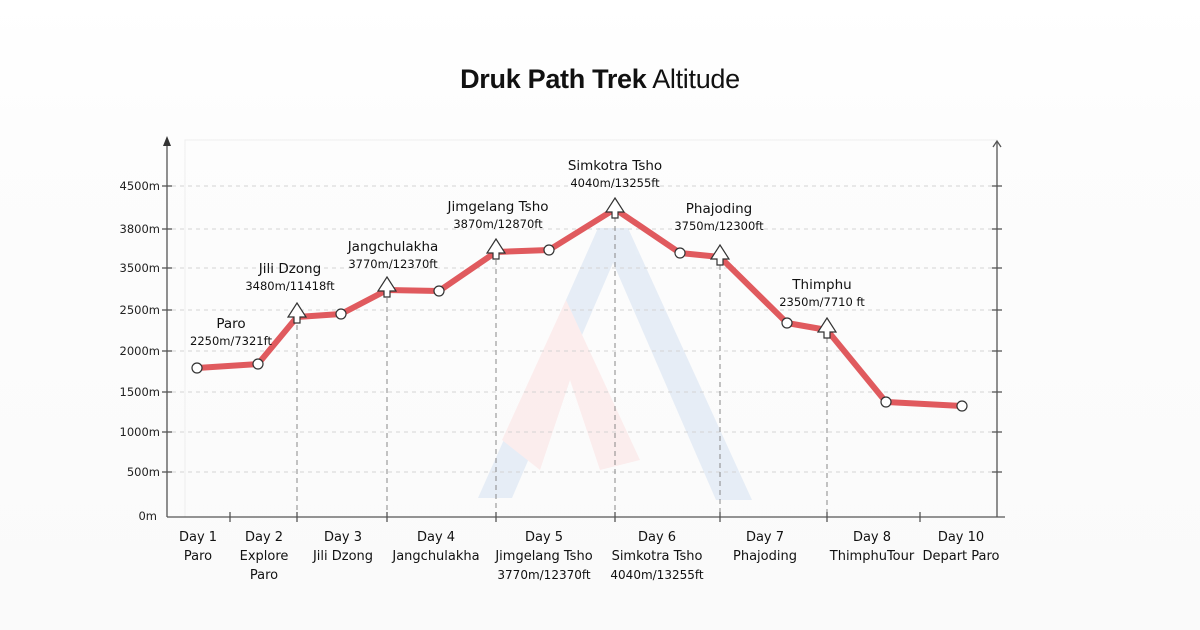 This screenshot has width=1200, height=630. I want to click on right-y-axis, so click(997, 328).